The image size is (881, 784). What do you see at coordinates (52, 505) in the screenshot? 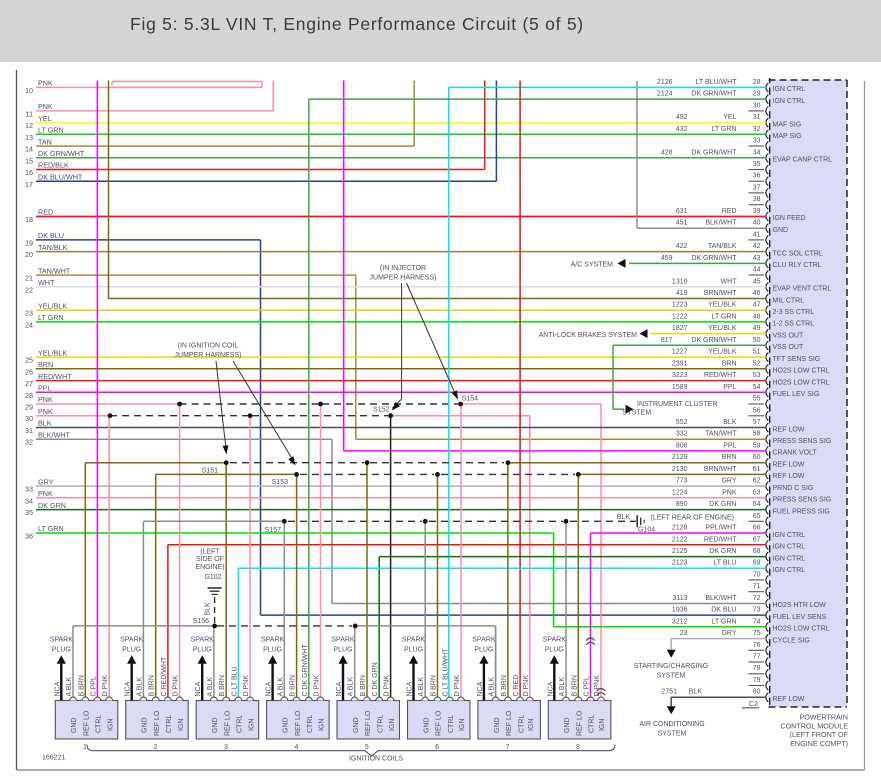
I see `svg-text: DK GRN` at bounding box center [52, 505].